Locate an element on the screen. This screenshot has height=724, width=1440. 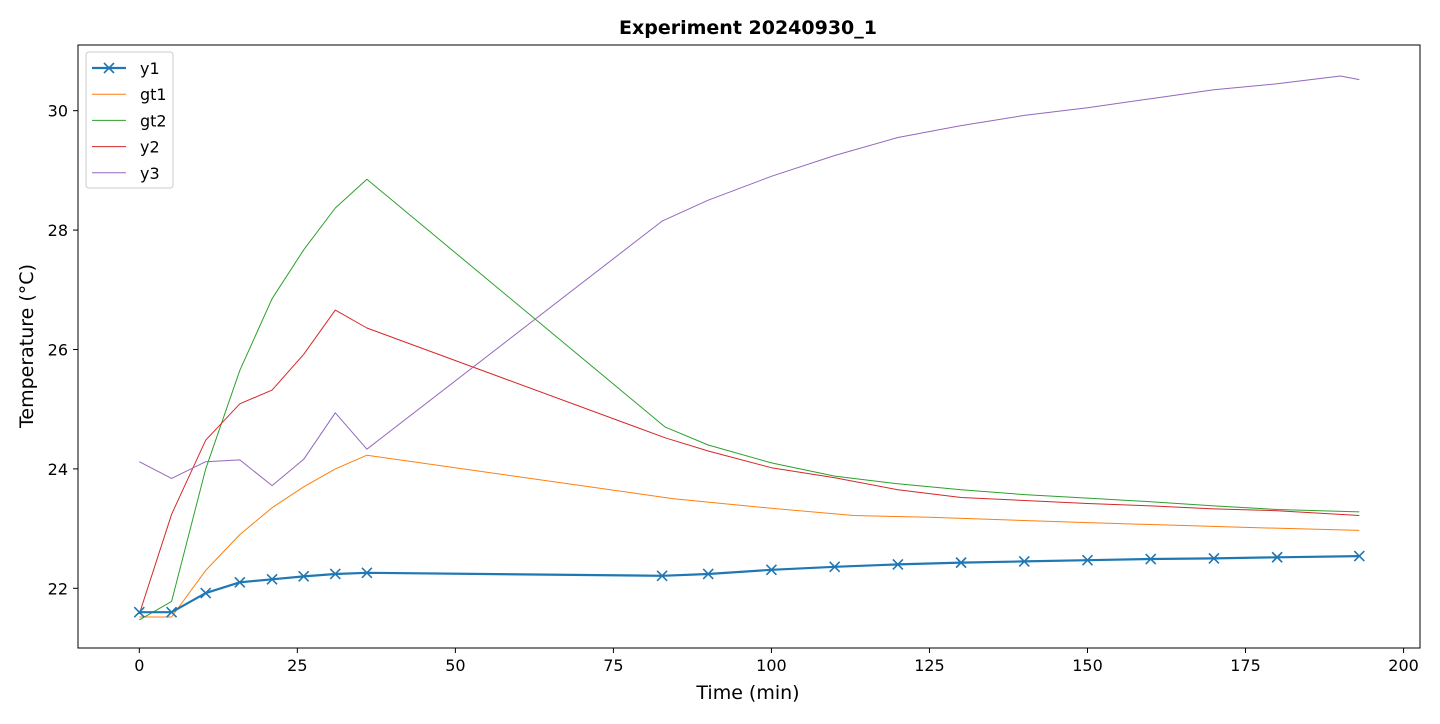
legend-box is located at coordinates (129, 120).